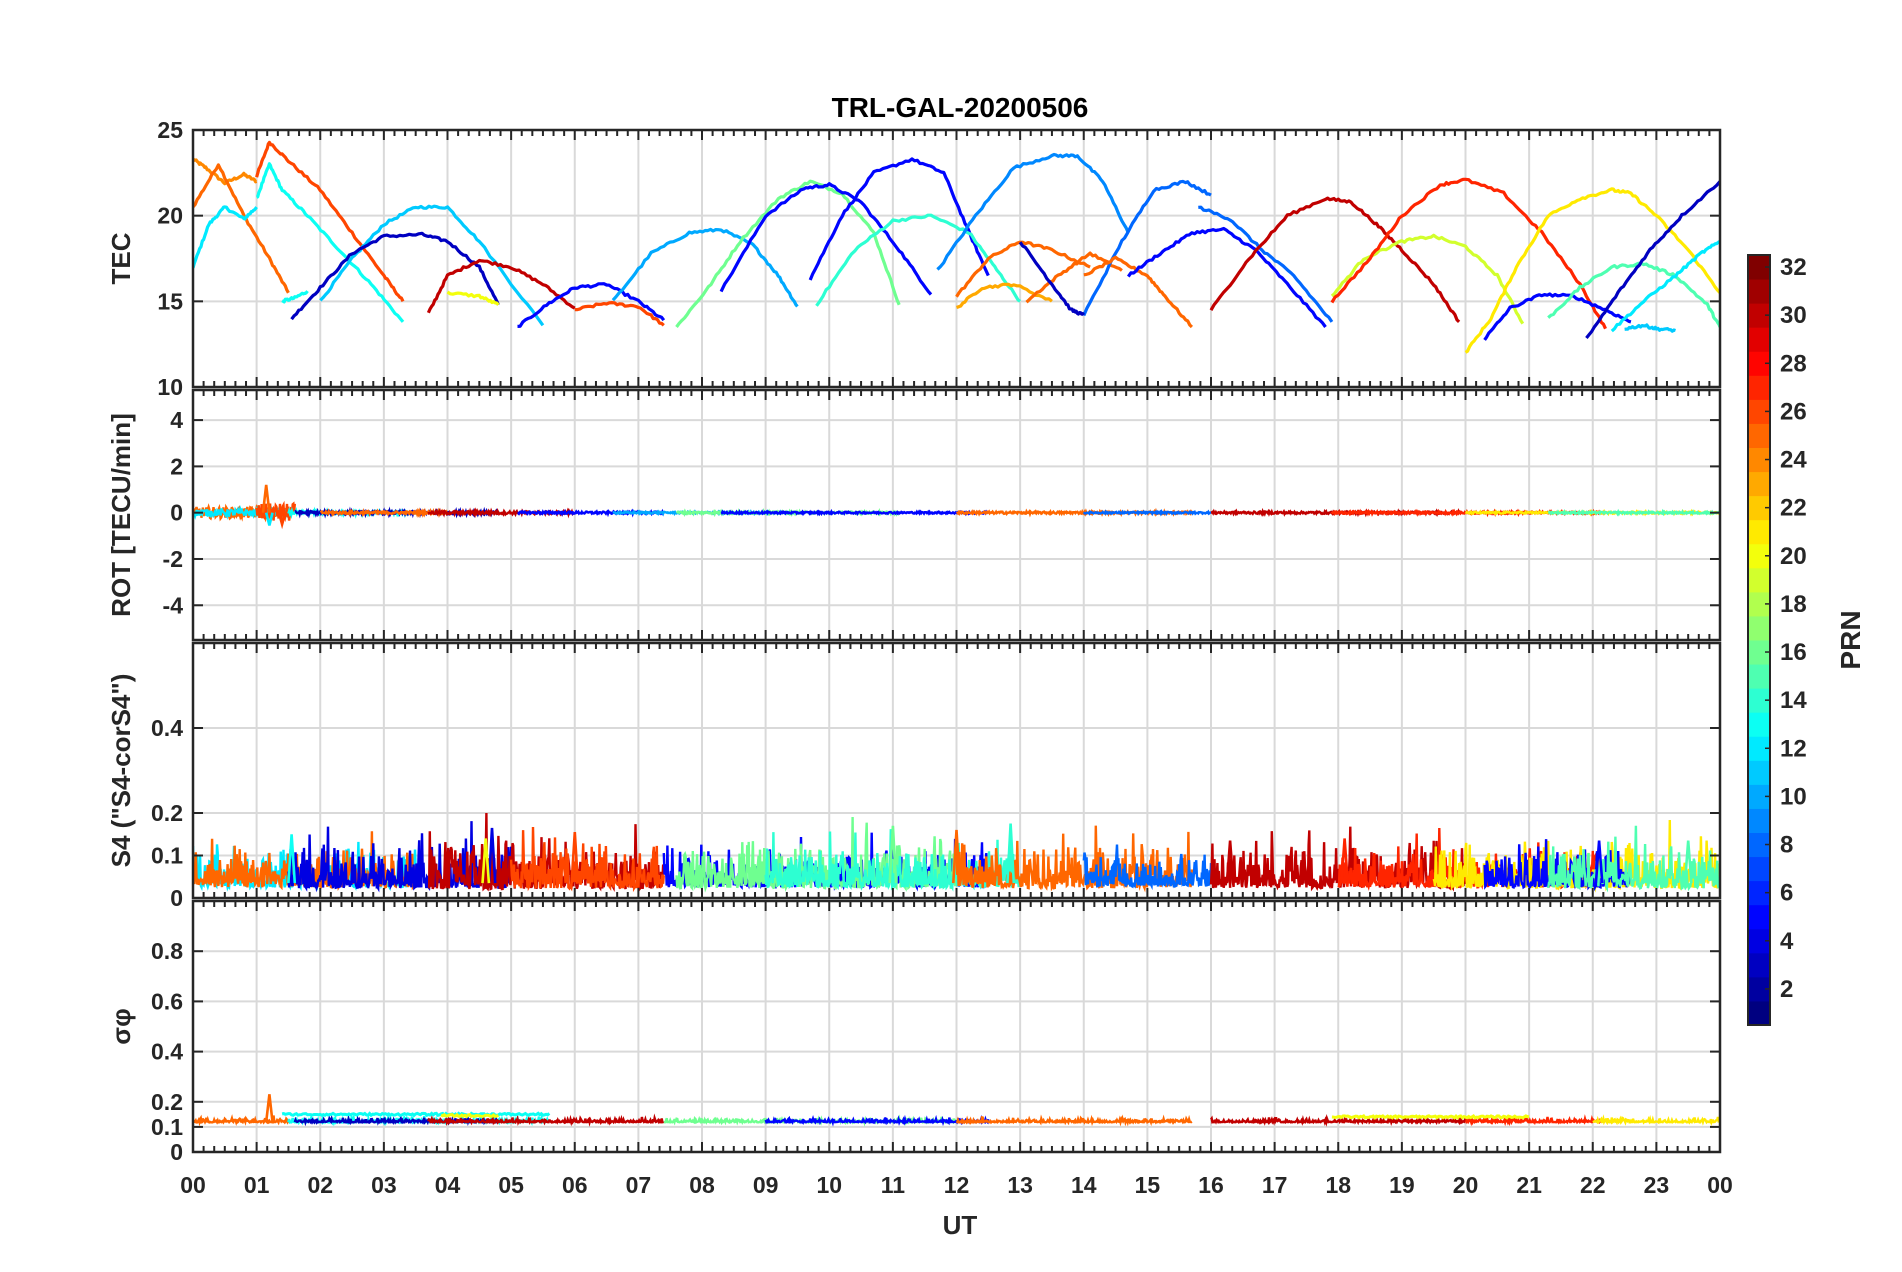 This screenshot has width=1902, height=1272. I want to click on colorbar-frame, so click(1759, 640).